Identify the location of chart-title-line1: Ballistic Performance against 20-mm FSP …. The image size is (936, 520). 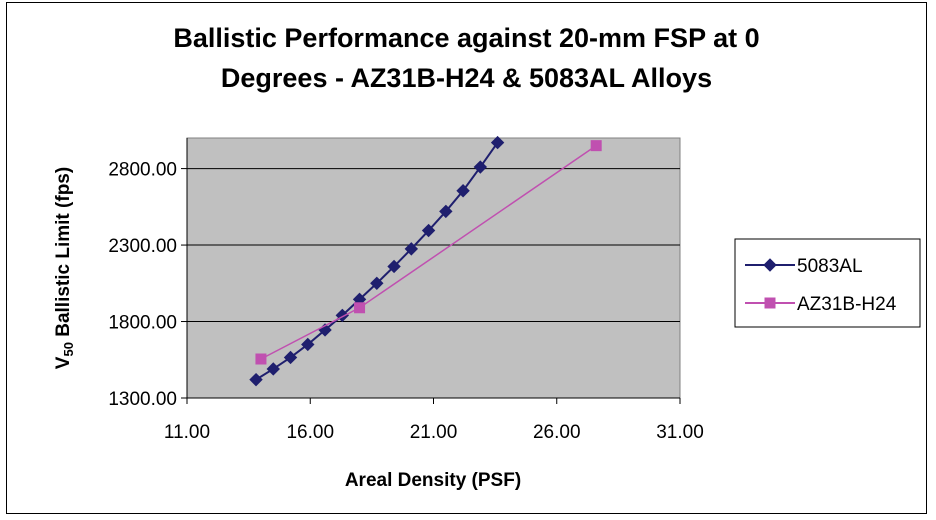
(466, 38).